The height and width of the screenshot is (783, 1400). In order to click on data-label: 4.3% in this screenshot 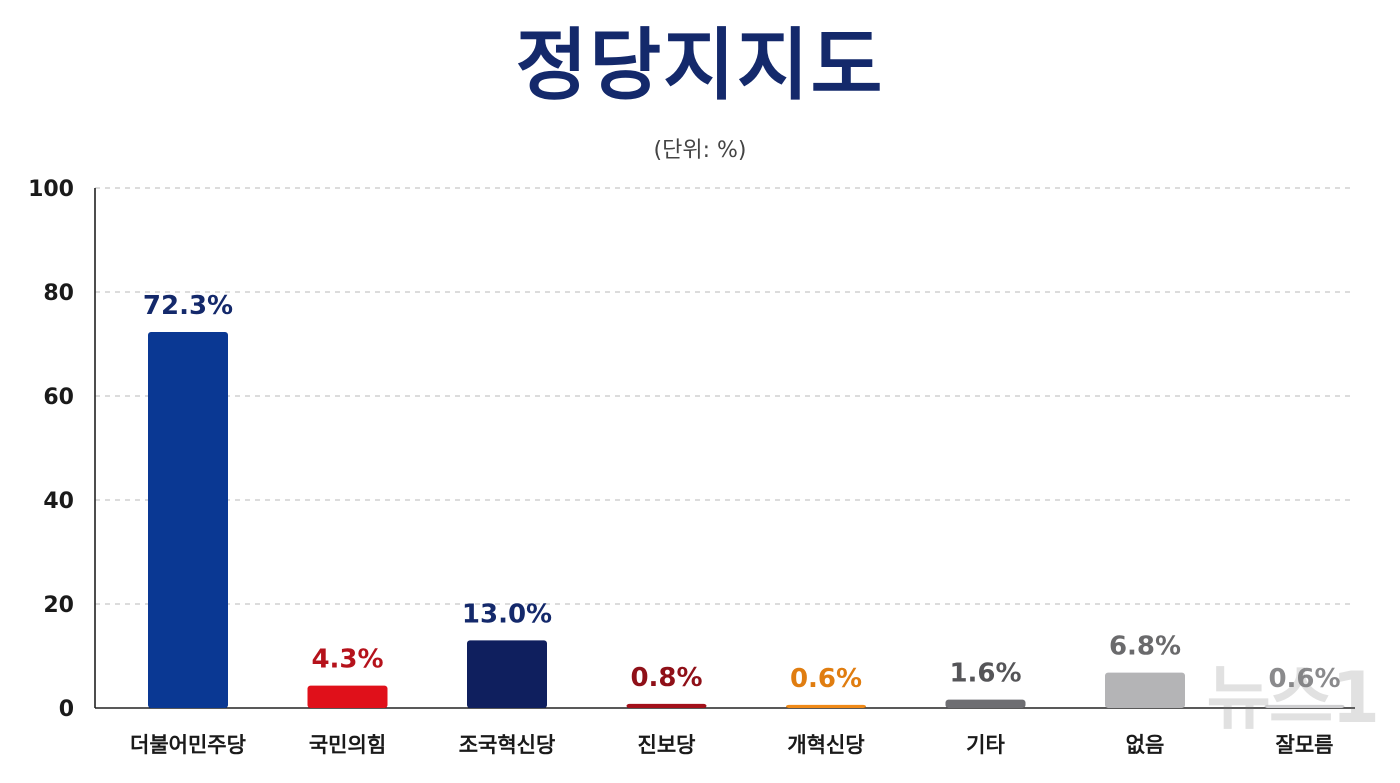, I will do `click(347, 660)`.